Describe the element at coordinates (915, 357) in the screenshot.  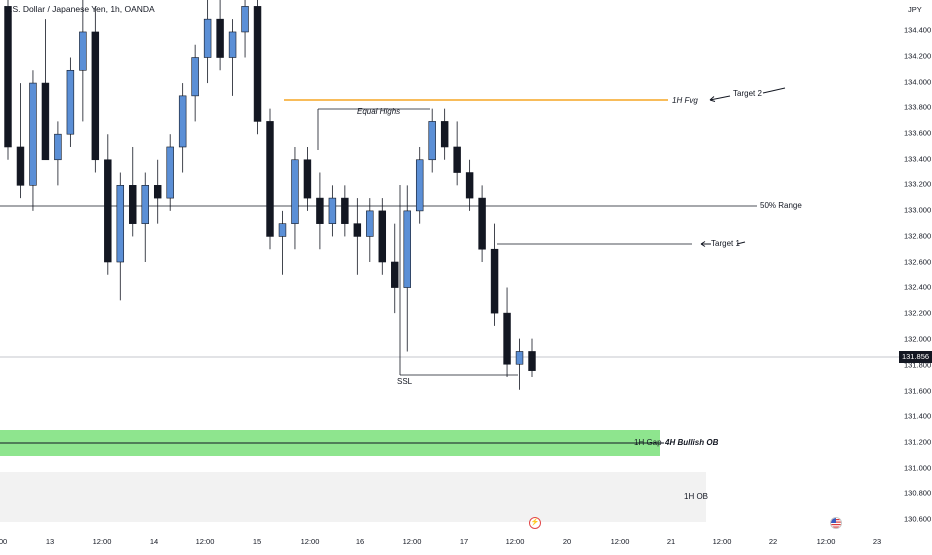
I see `current-price-tag: 131.856` at that location.